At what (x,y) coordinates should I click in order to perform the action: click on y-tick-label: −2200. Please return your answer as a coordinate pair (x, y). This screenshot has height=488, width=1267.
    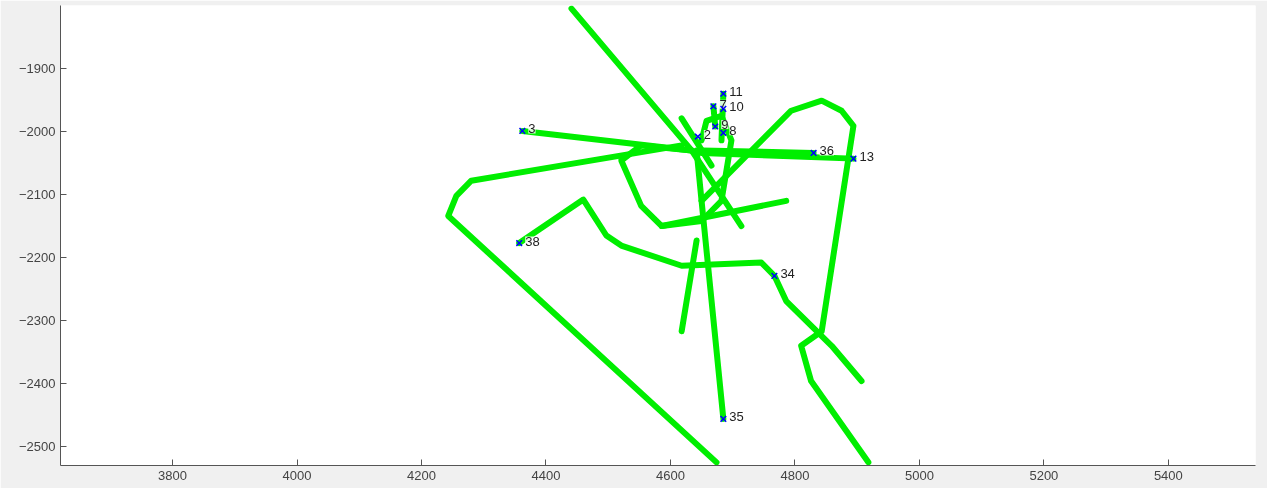
    Looking at the image, I should click on (37, 258).